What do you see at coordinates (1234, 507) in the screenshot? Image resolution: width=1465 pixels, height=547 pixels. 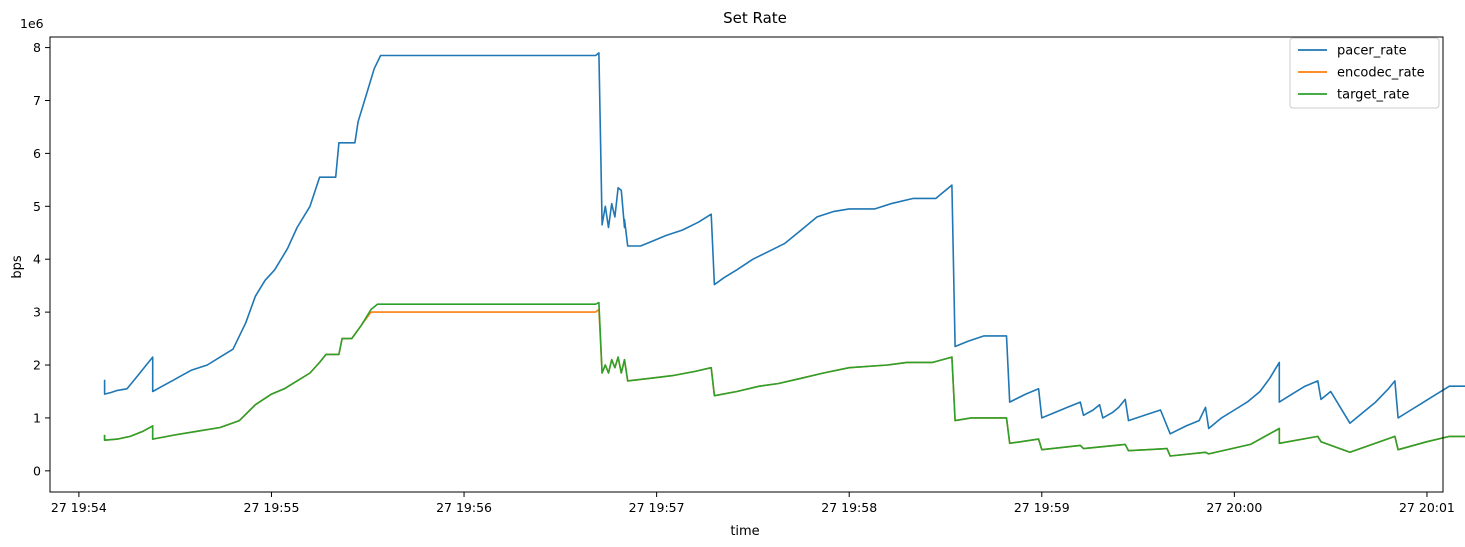 I see `x-tick-label: 27 20:00` at bounding box center [1234, 507].